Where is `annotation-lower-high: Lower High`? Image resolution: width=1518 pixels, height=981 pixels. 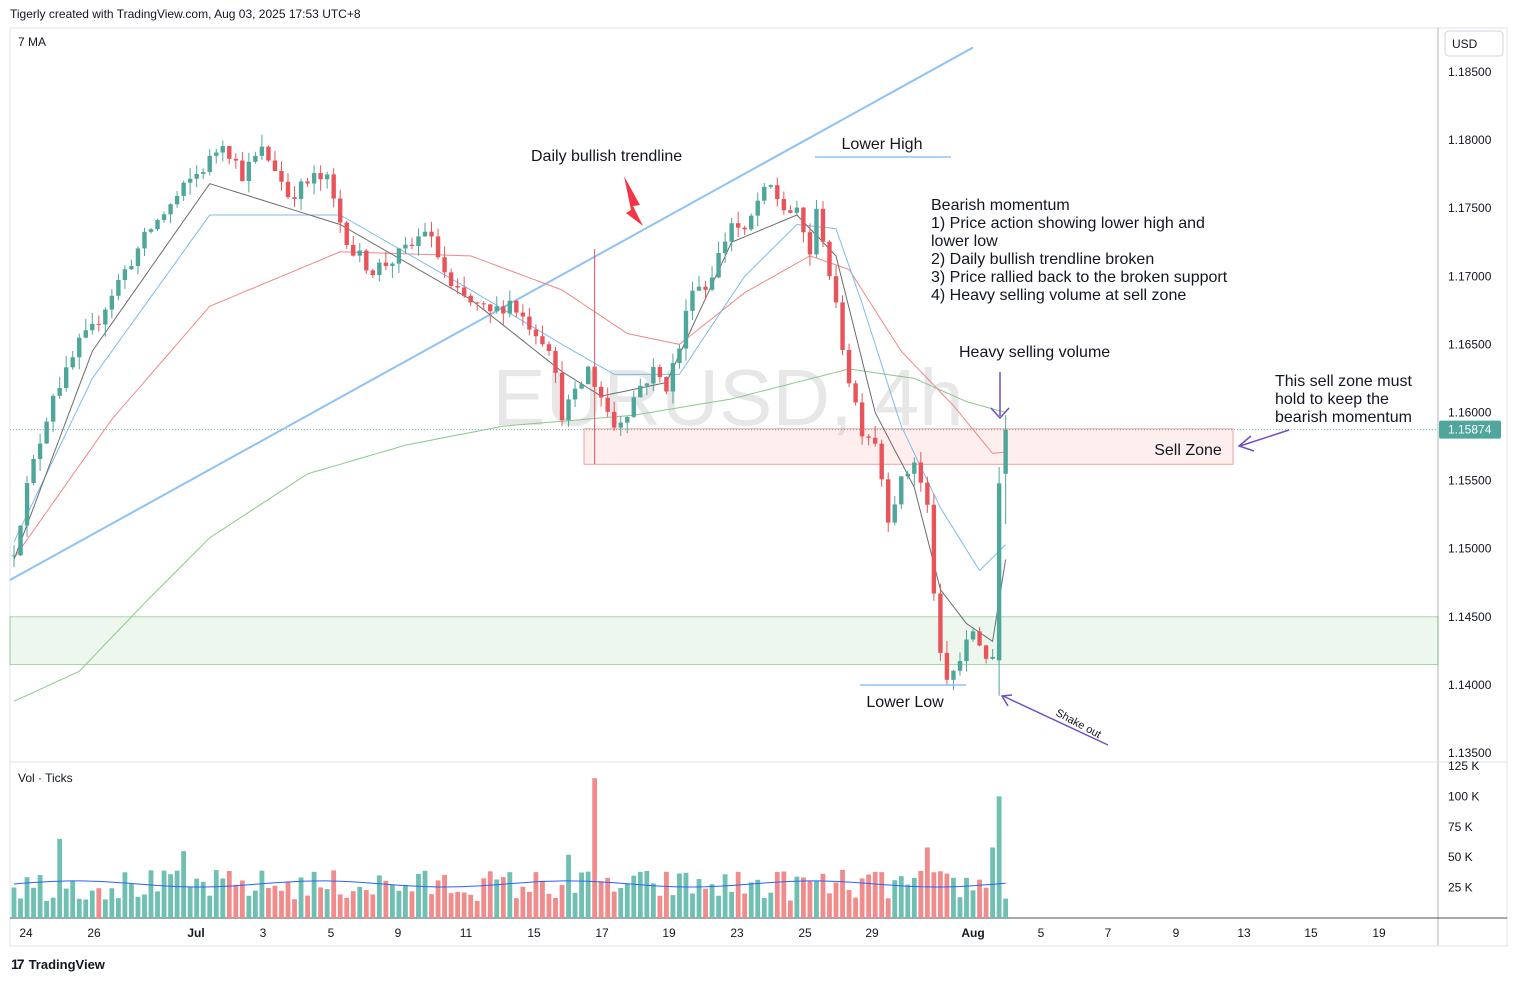
annotation-lower-high: Lower High is located at coordinates (882, 144).